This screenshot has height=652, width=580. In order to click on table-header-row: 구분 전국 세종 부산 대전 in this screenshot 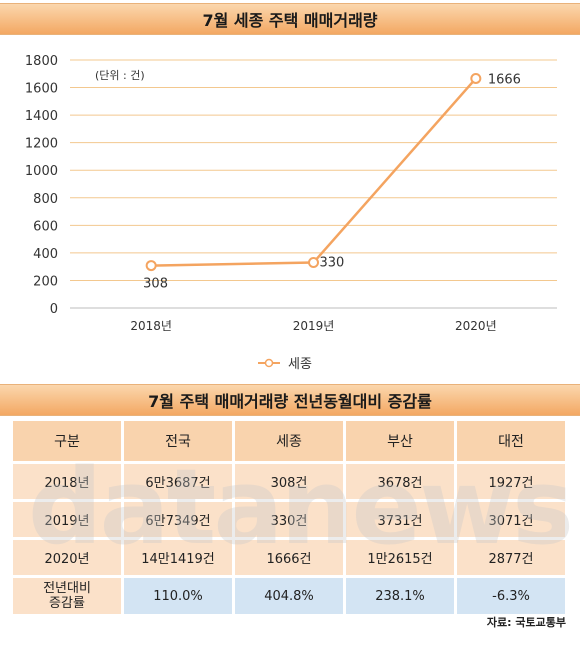, I will do `click(289, 441)`.